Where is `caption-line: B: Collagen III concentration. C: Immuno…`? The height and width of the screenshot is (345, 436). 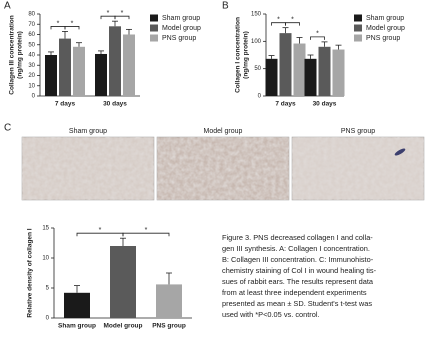 caption-line: B: Collagen III concentration. C: Immuno… is located at coordinates (298, 259).